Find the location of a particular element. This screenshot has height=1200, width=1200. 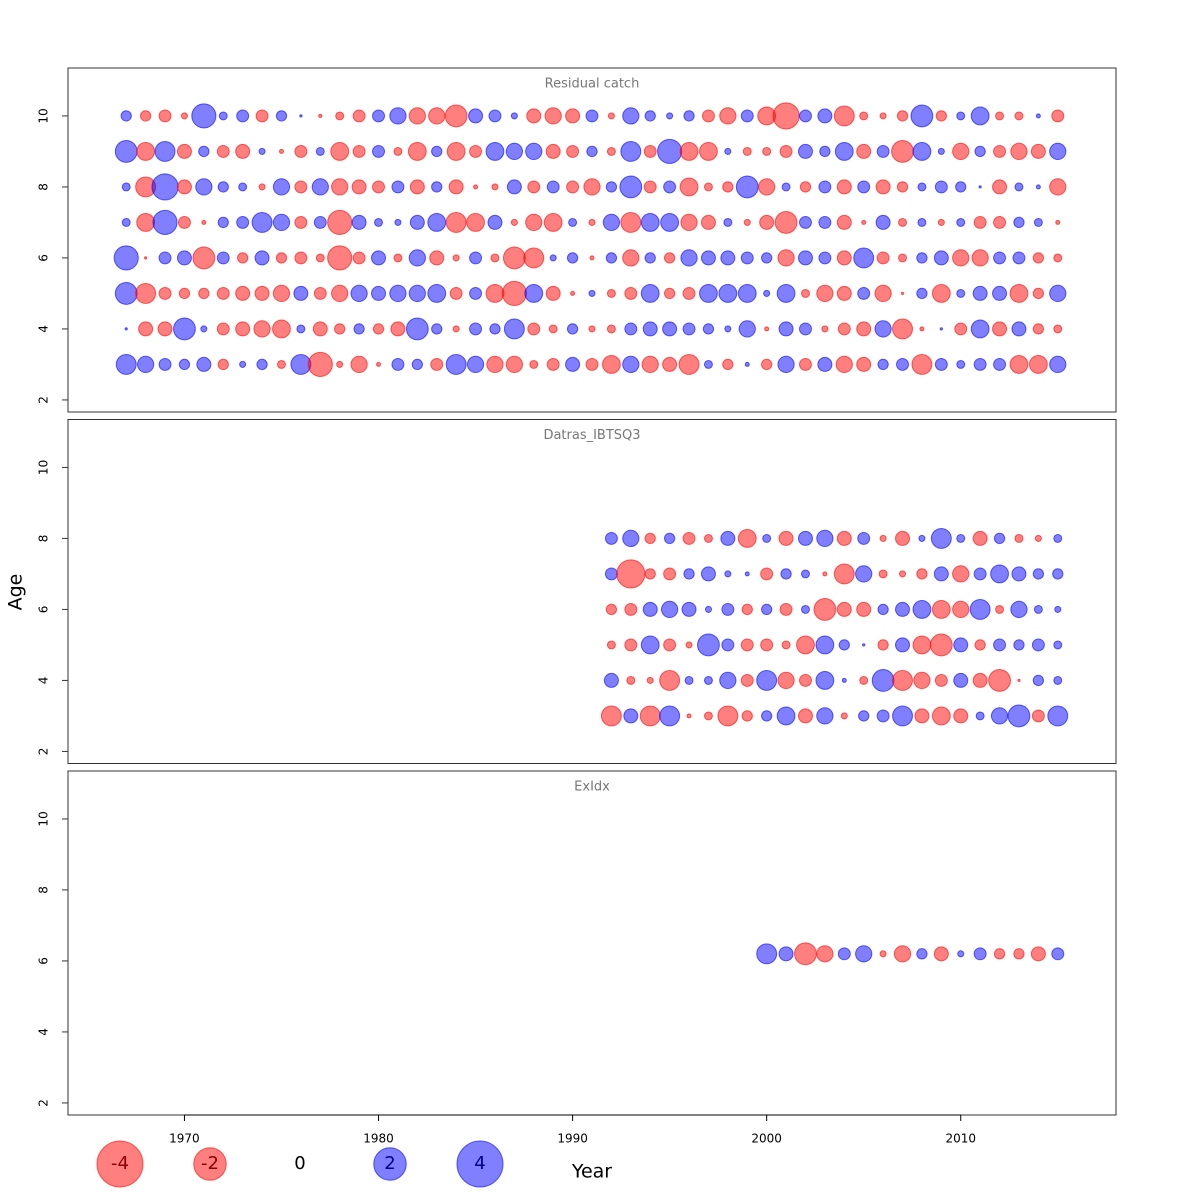

legend-bubble is located at coordinates (210, 1164).